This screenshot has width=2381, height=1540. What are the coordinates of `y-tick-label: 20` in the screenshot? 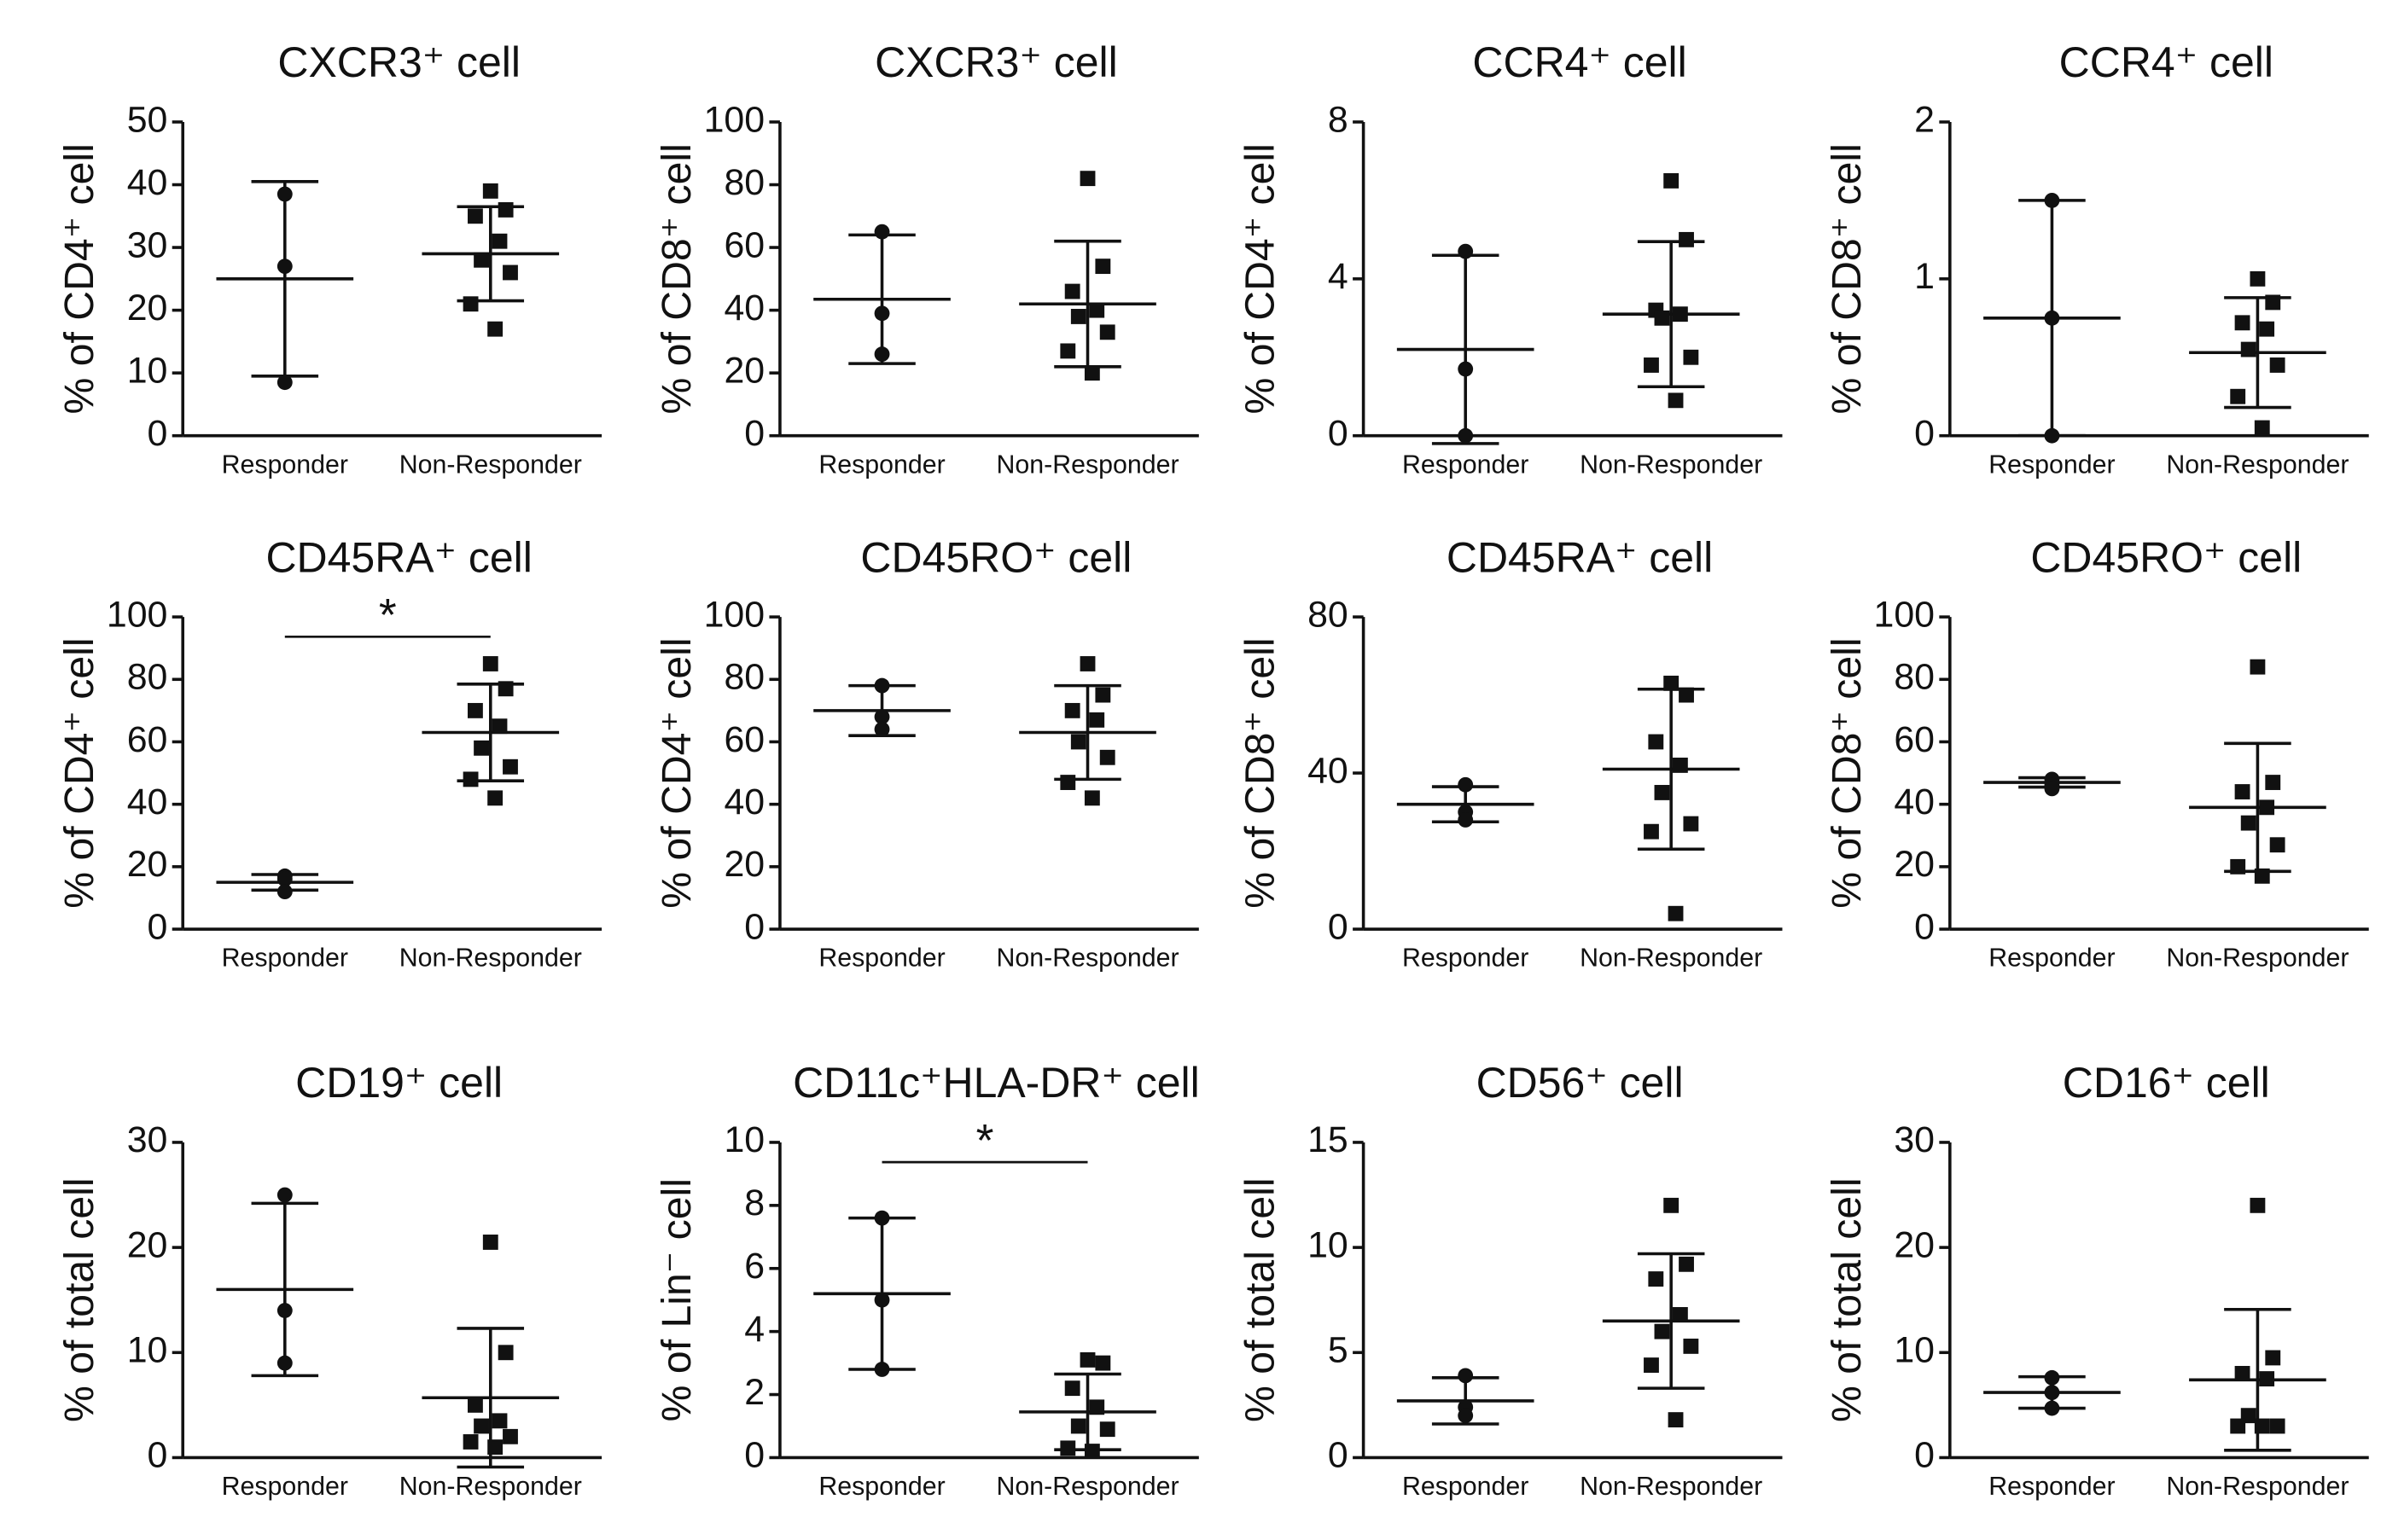 It's located at (1914, 864).